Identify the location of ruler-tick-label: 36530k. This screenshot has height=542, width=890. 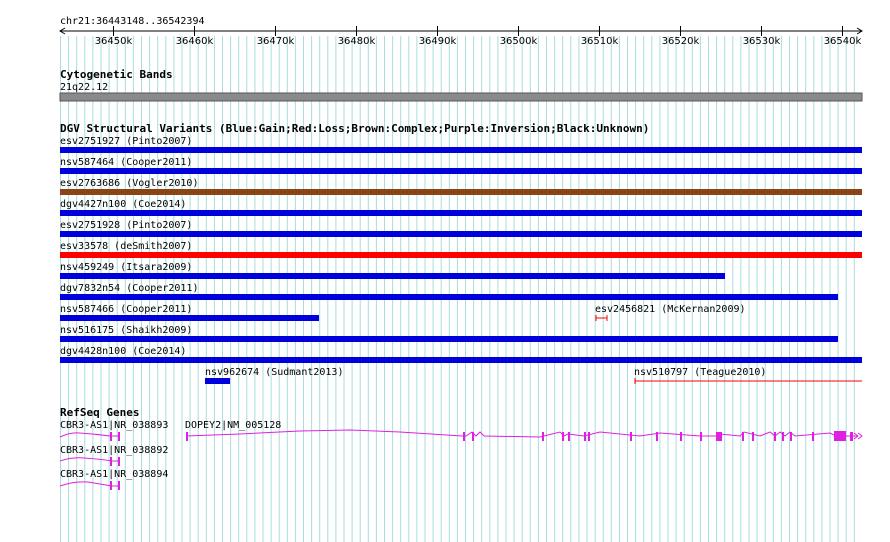
(762, 41).